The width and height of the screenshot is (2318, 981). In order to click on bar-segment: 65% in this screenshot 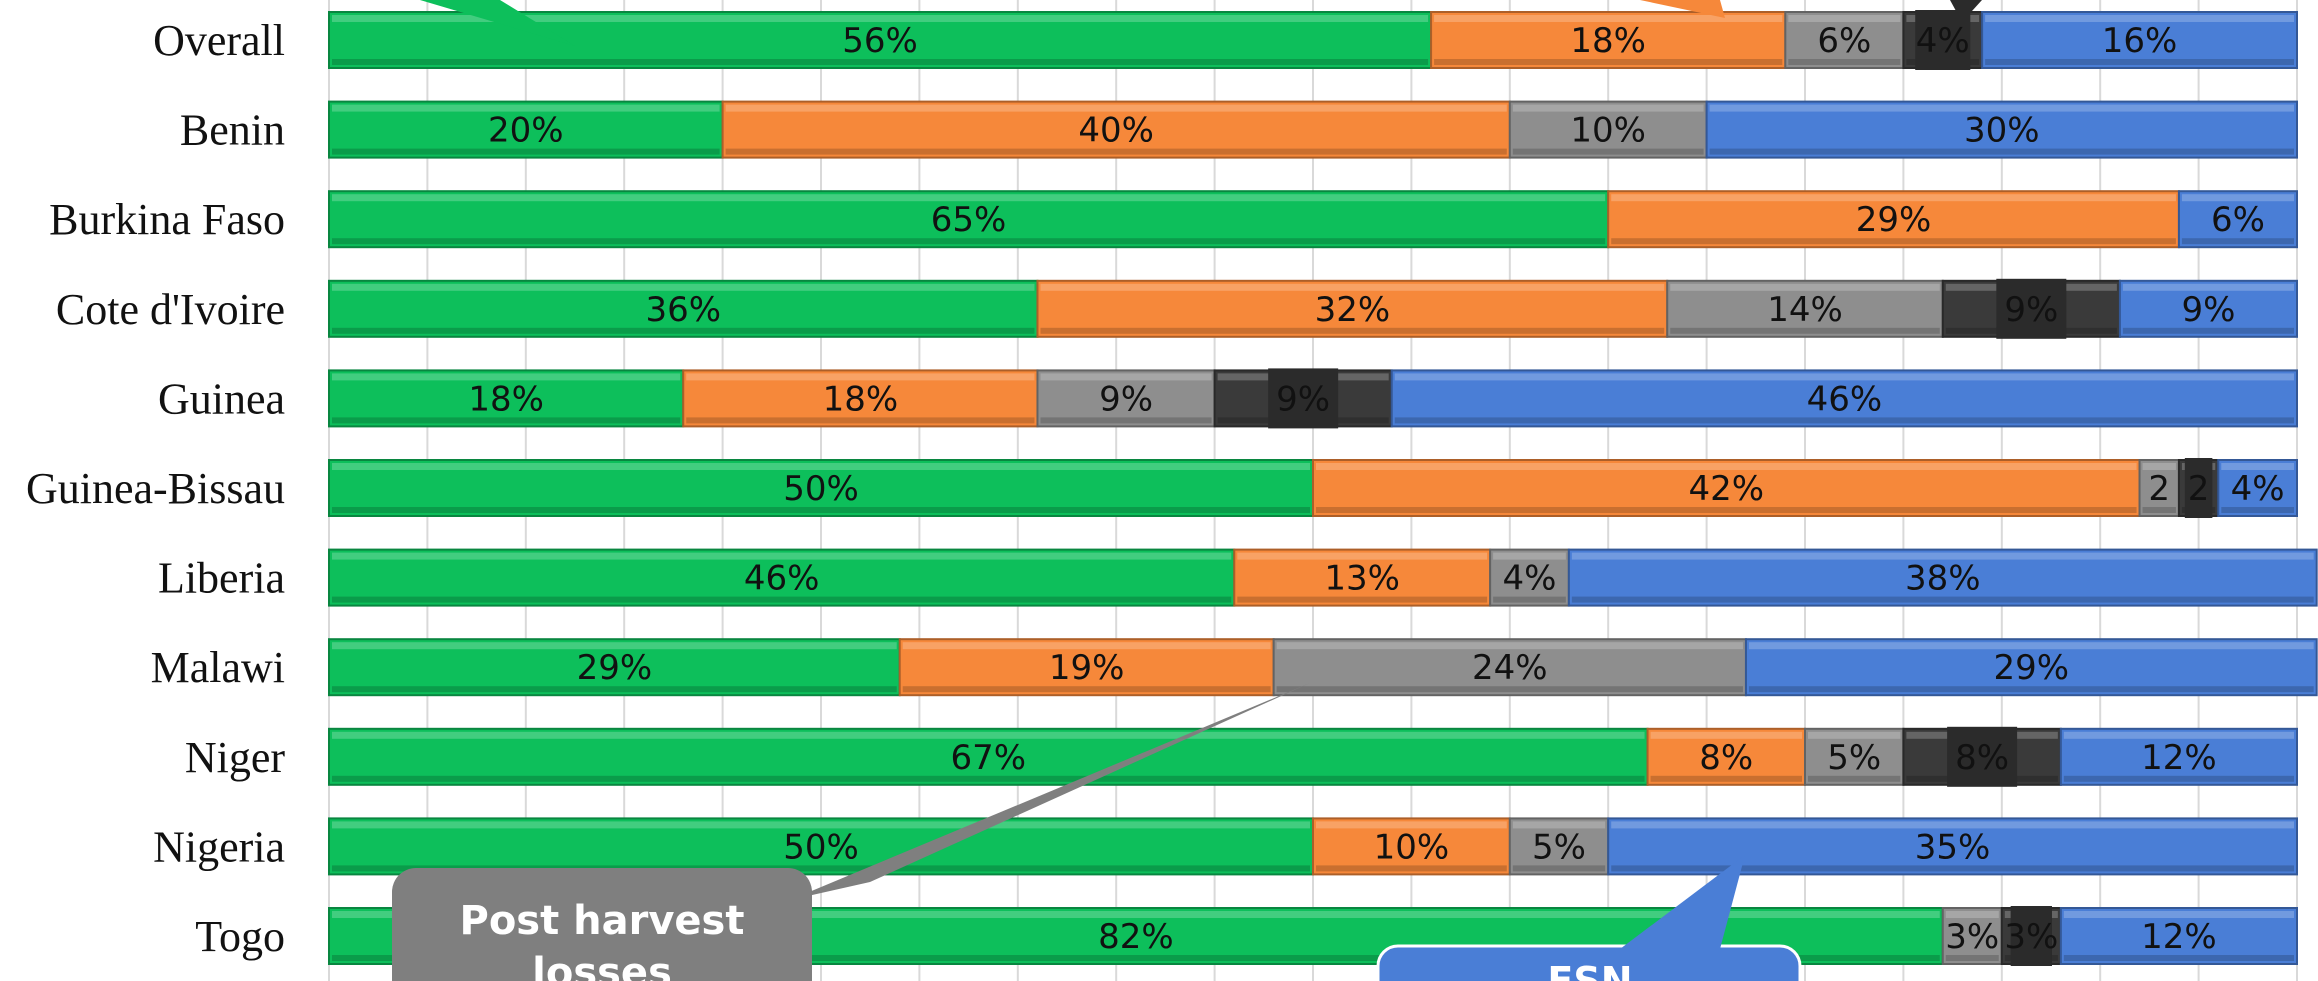, I will do `click(969, 219)`.